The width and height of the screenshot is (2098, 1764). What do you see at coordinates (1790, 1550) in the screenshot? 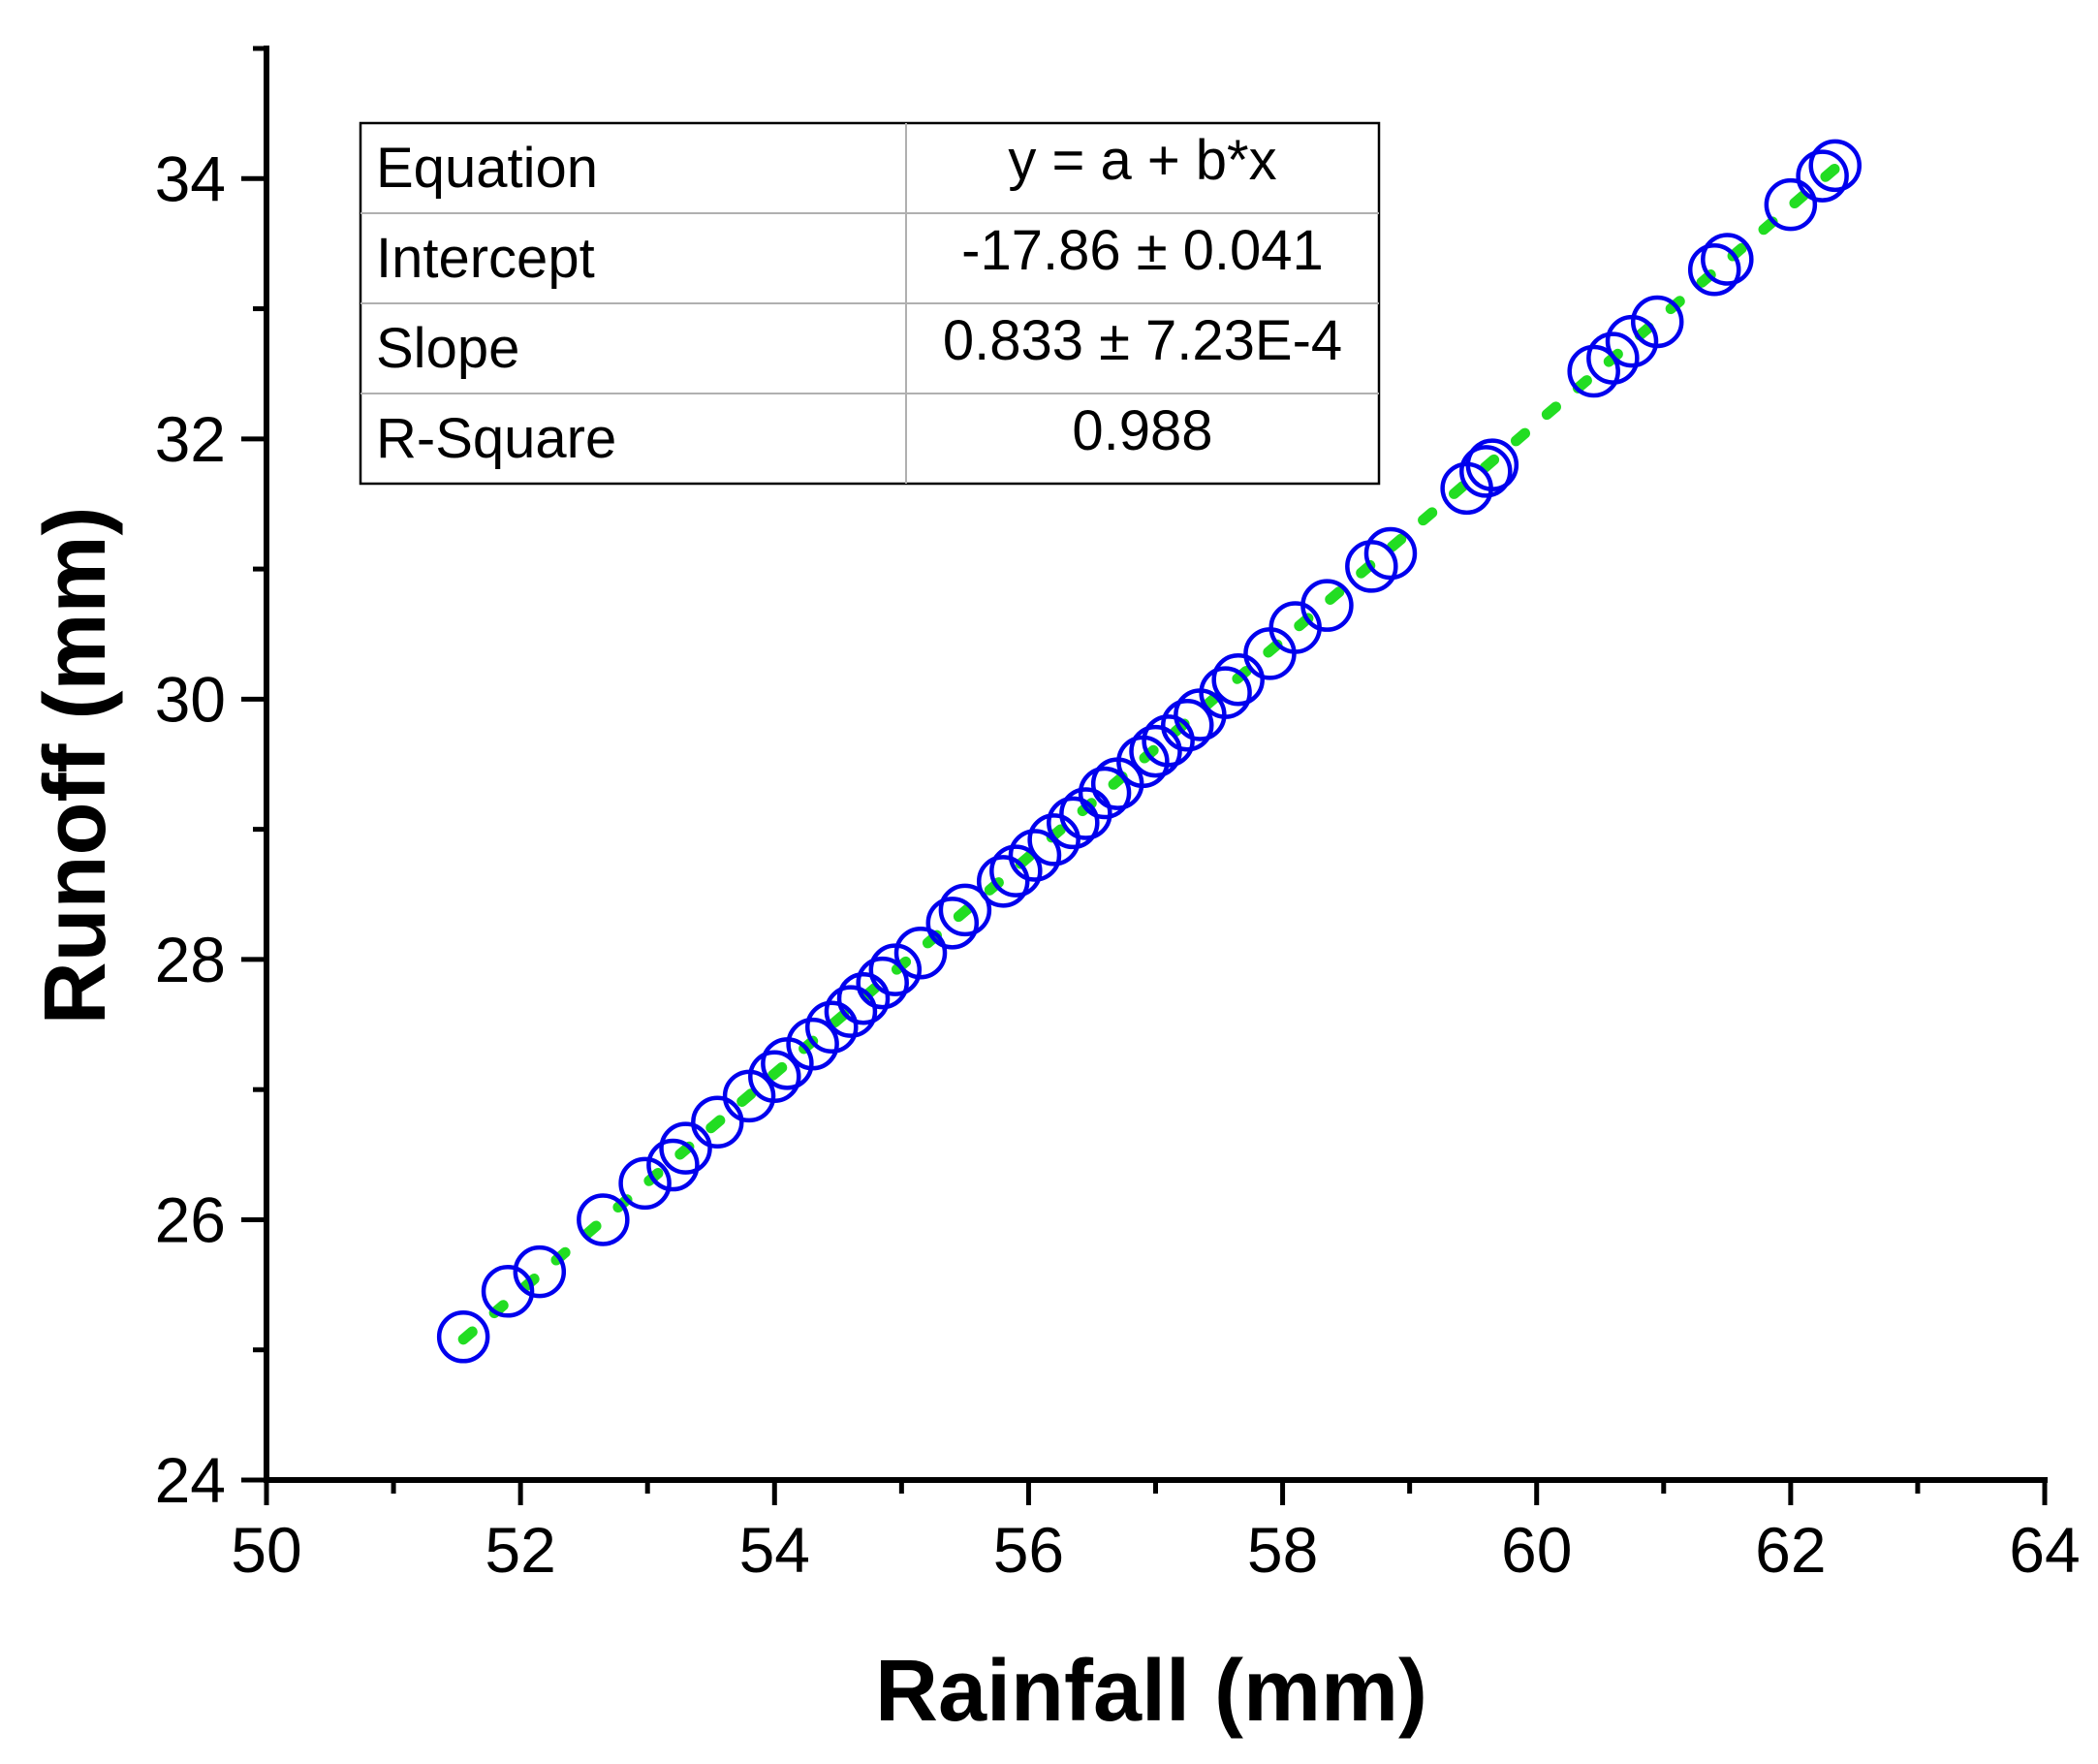
I see `x-tick-label: 62` at bounding box center [1790, 1550].